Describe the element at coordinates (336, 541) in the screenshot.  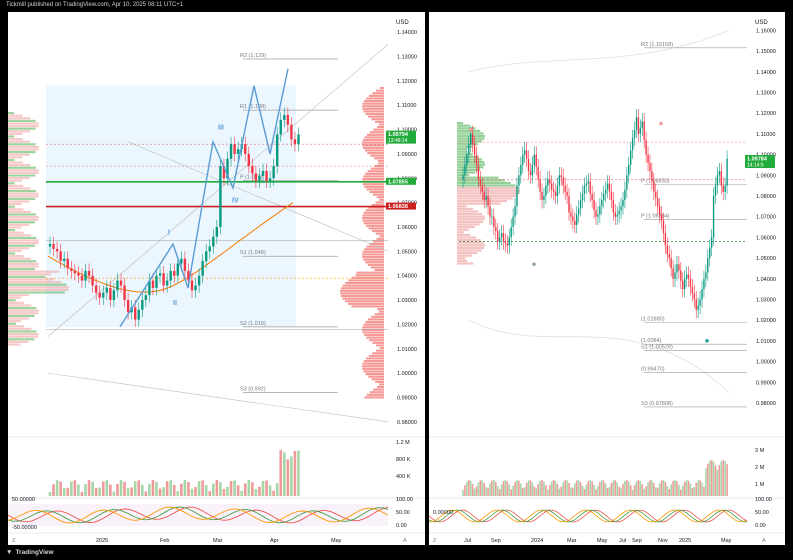
I see `time-tick: May` at that location.